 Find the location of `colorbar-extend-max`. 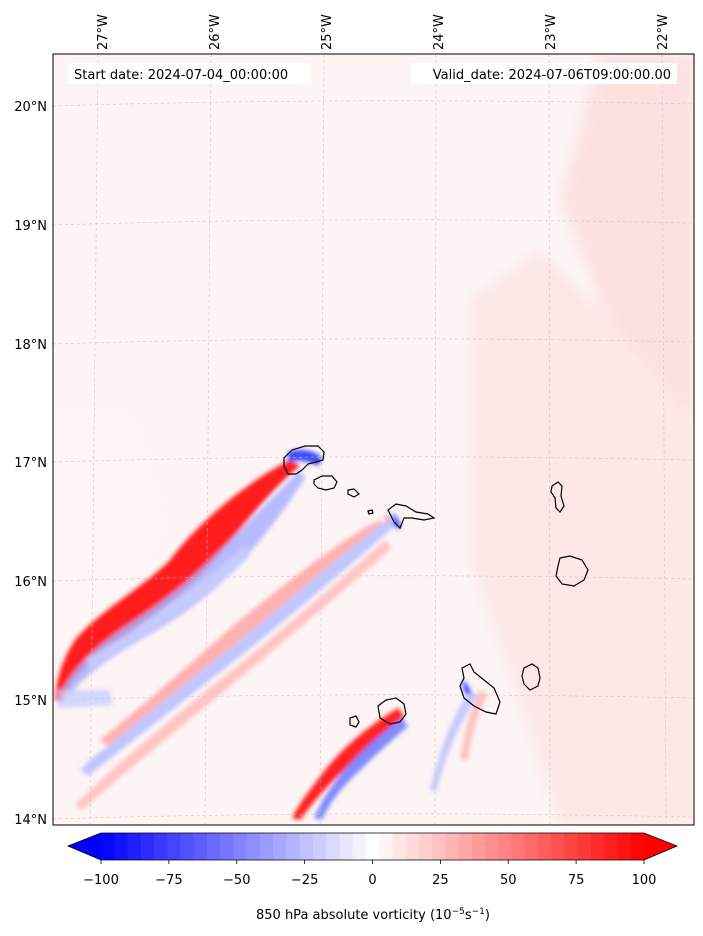

colorbar-extend-max is located at coordinates (660, 846).